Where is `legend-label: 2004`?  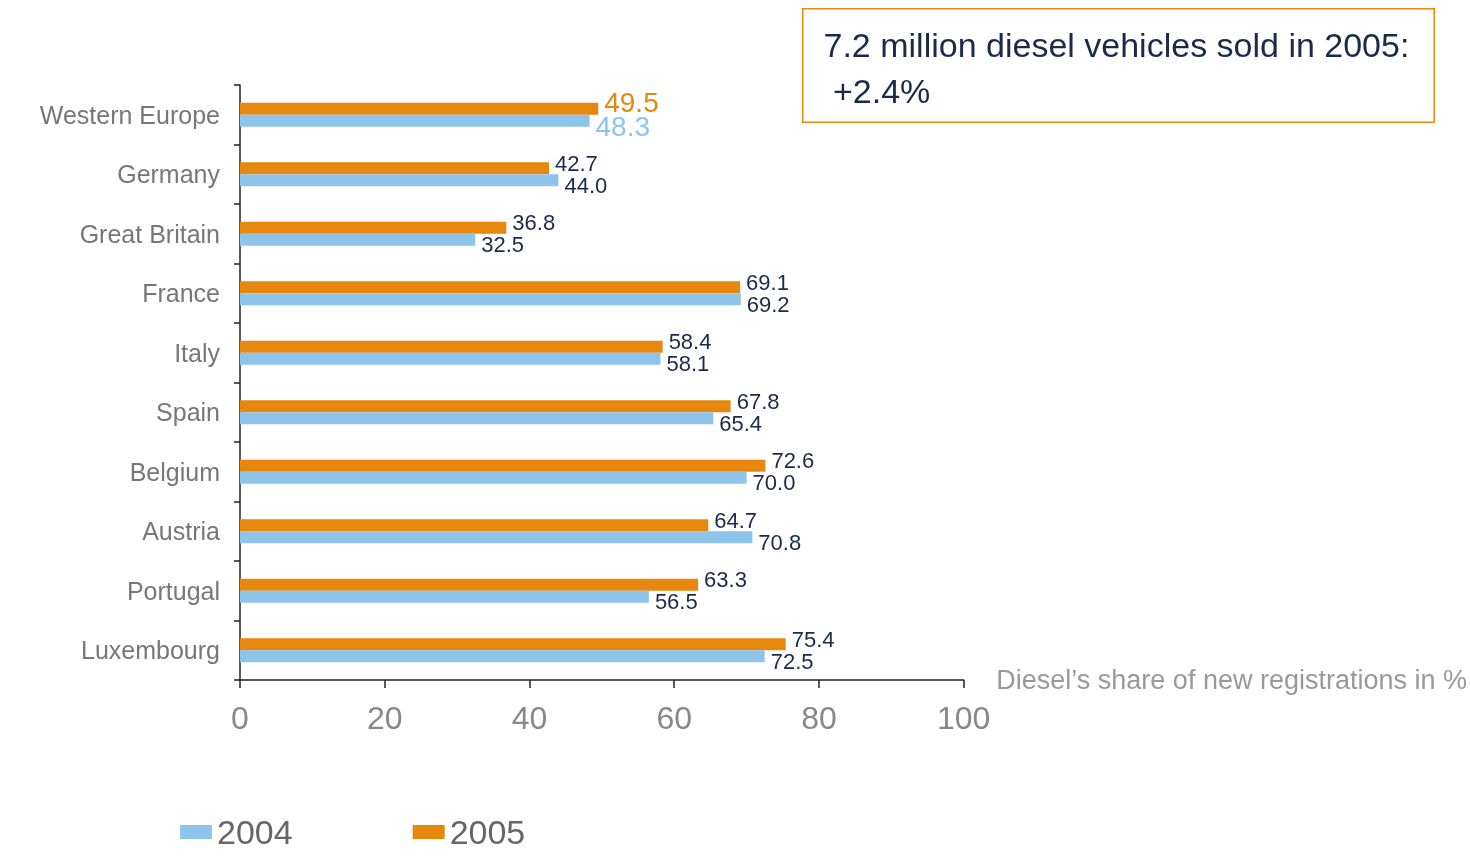 legend-label: 2004 is located at coordinates (255, 832).